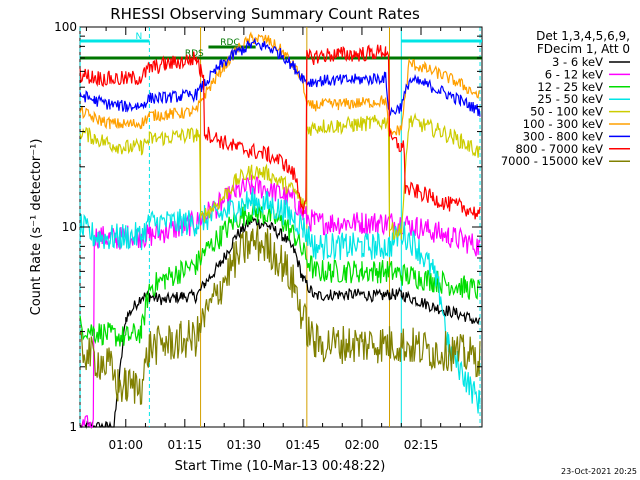  I want to click on y-tick-label-1: 10, so click(69, 227).